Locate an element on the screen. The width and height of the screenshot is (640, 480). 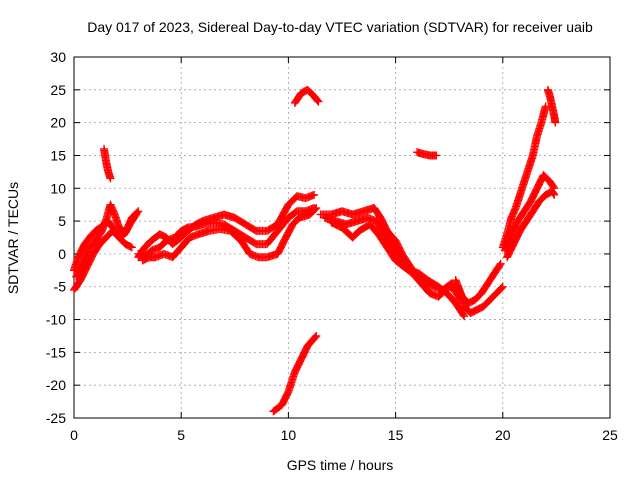
y-tick-label: -15 is located at coordinates (56, 352).